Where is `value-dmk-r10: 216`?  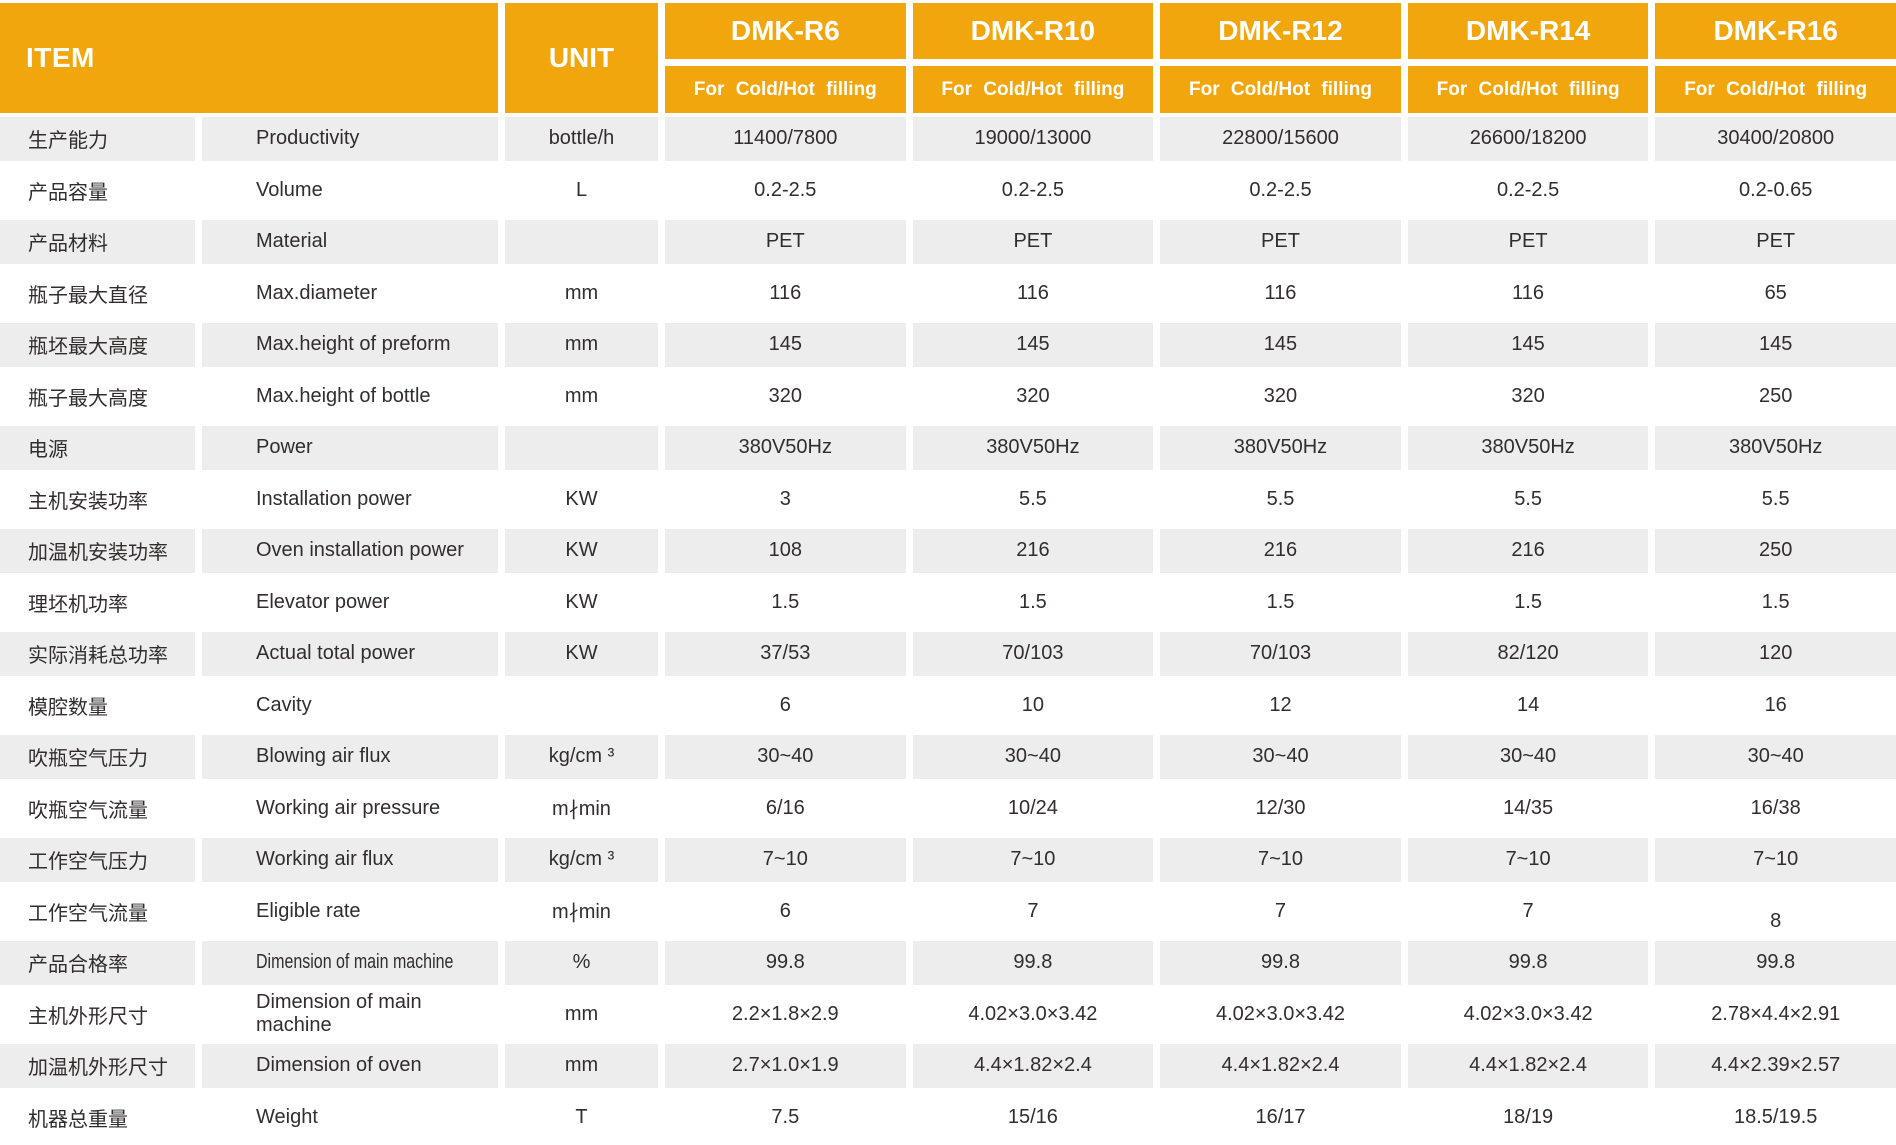 value-dmk-r10: 216 is located at coordinates (1033, 551).